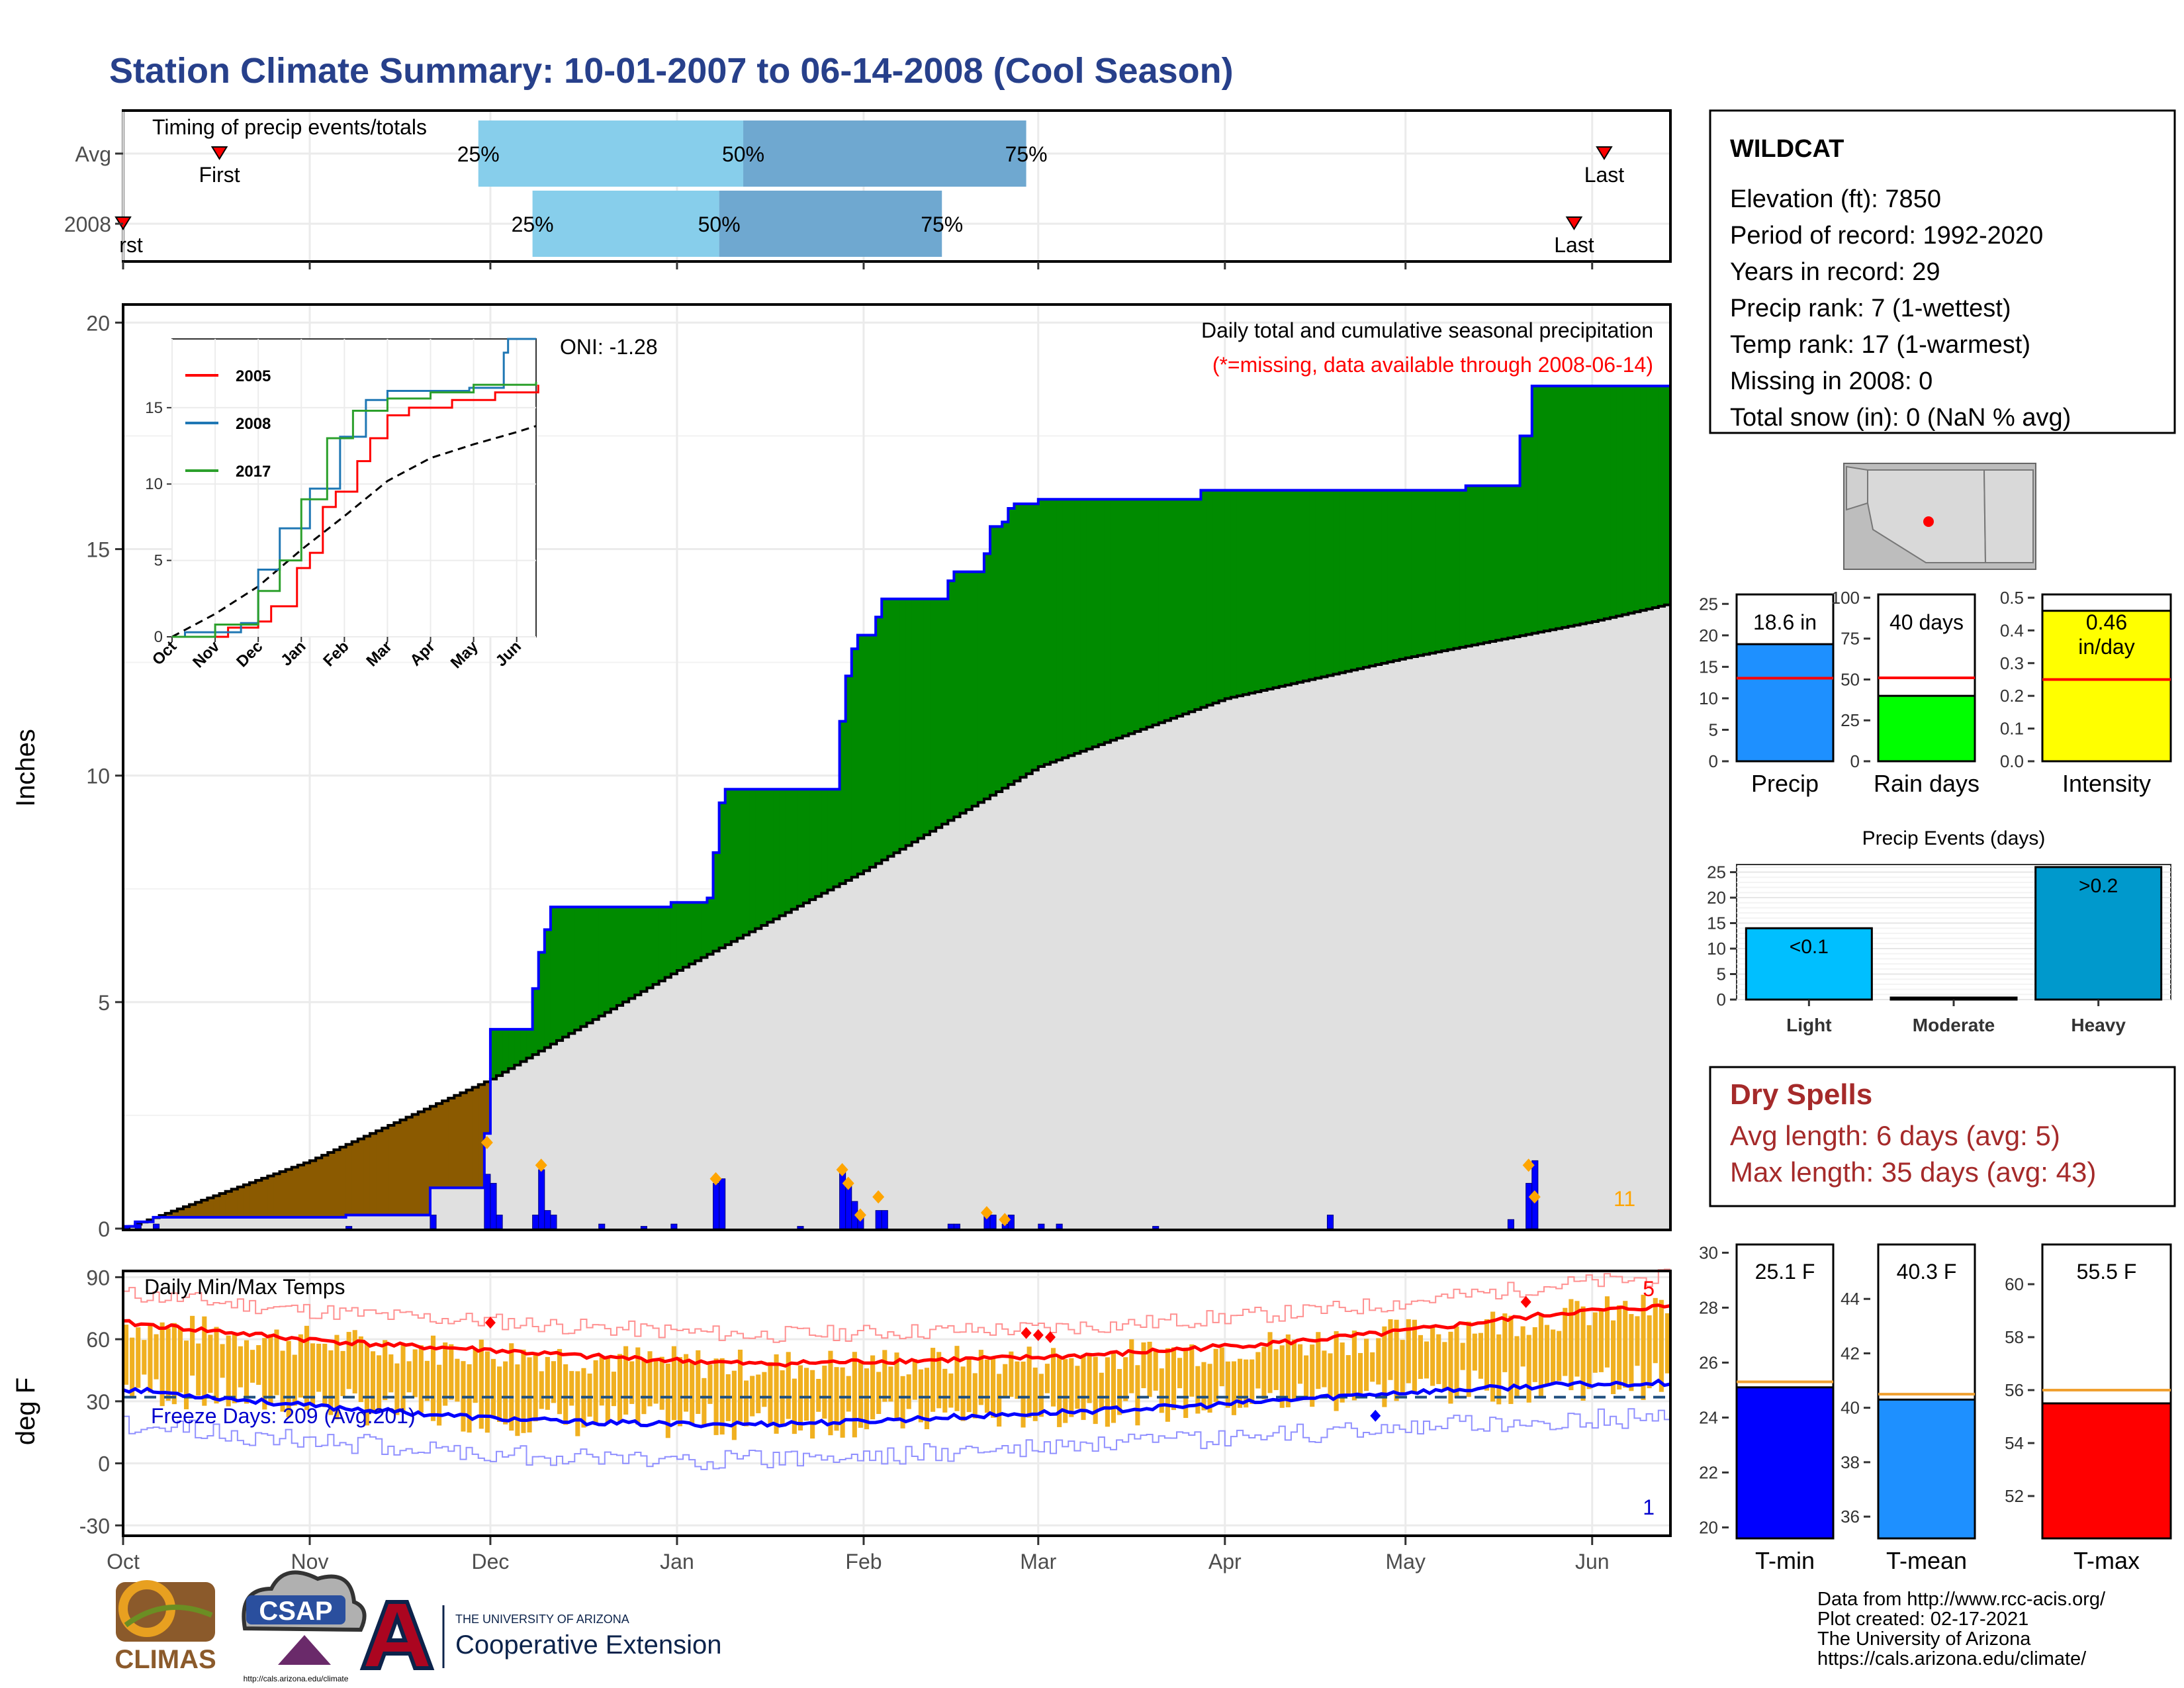 This screenshot has width=2184, height=1688. Describe the element at coordinates (296, 1678) in the screenshot. I see `csap-url: http://cals.arizona.edu/climate` at that location.